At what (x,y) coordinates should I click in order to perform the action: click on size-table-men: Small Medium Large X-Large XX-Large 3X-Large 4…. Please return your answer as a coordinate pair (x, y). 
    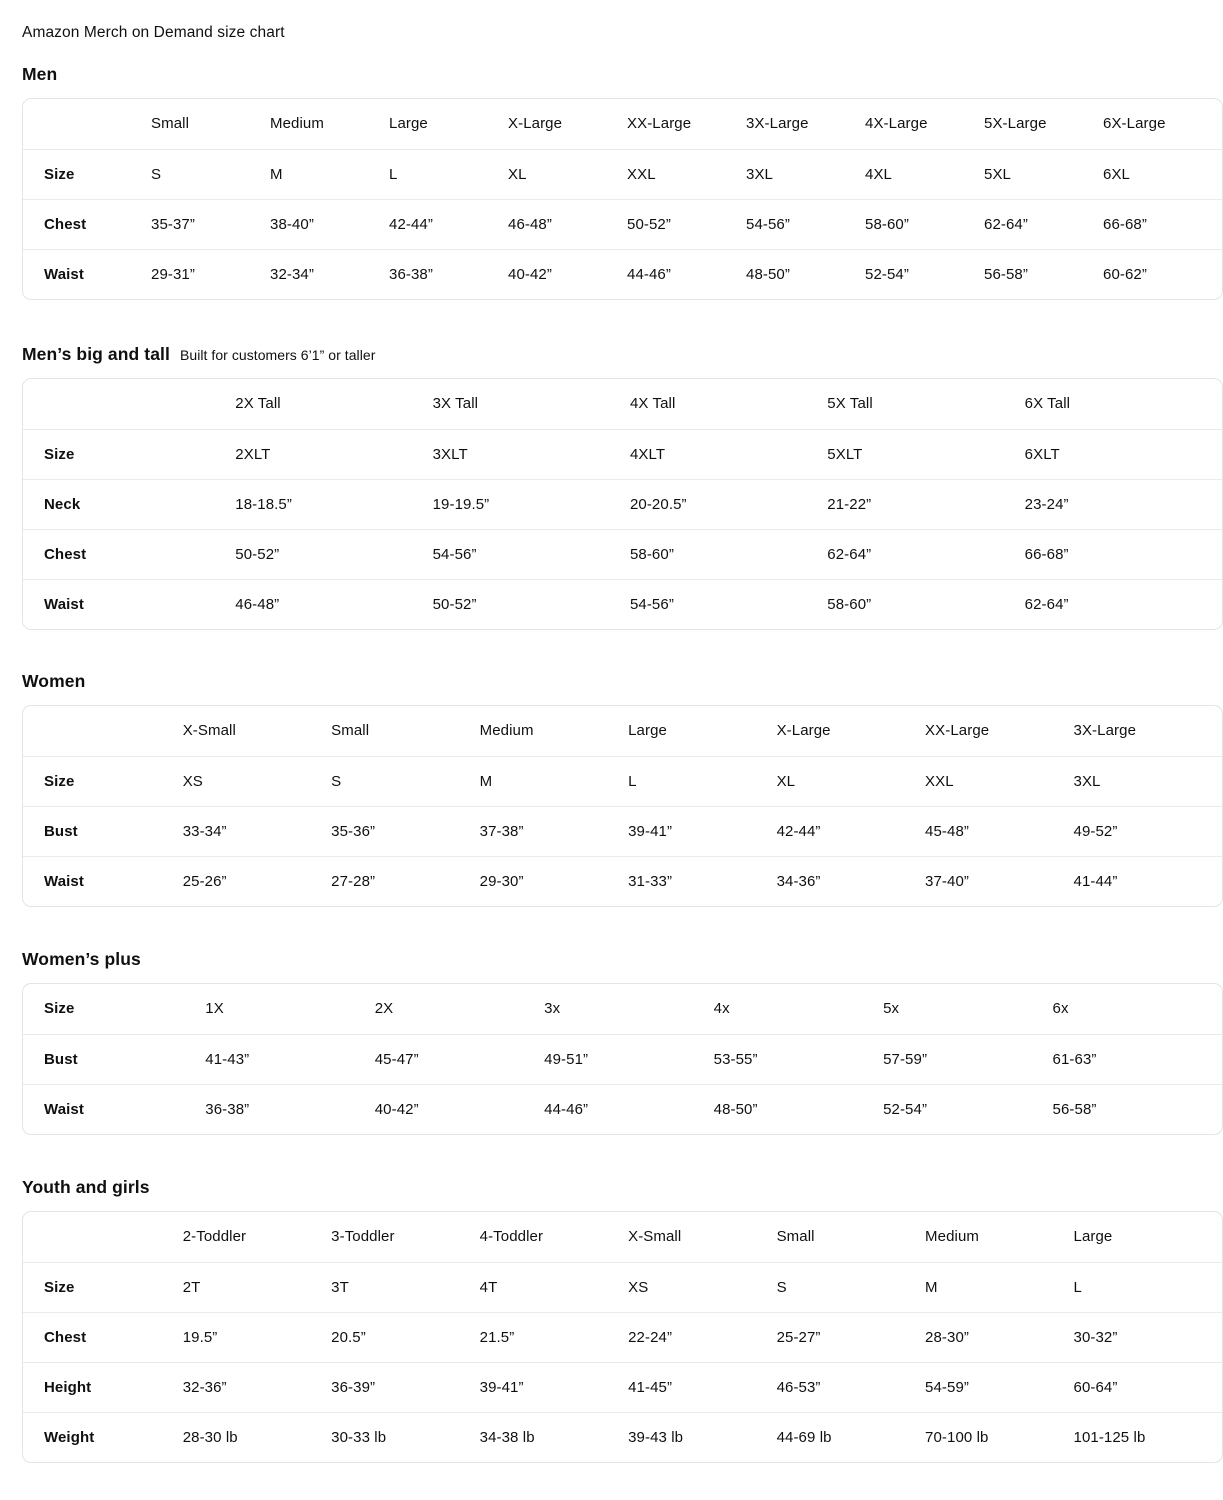
    Looking at the image, I should click on (622, 199).